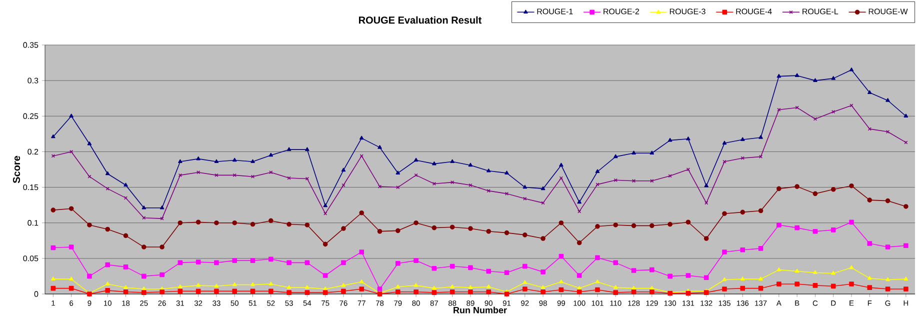 Image resolution: width=920 pixels, height=336 pixels. Describe the element at coordinates (30, 187) in the screenshot. I see `y-tick-label: 0.15` at that location.